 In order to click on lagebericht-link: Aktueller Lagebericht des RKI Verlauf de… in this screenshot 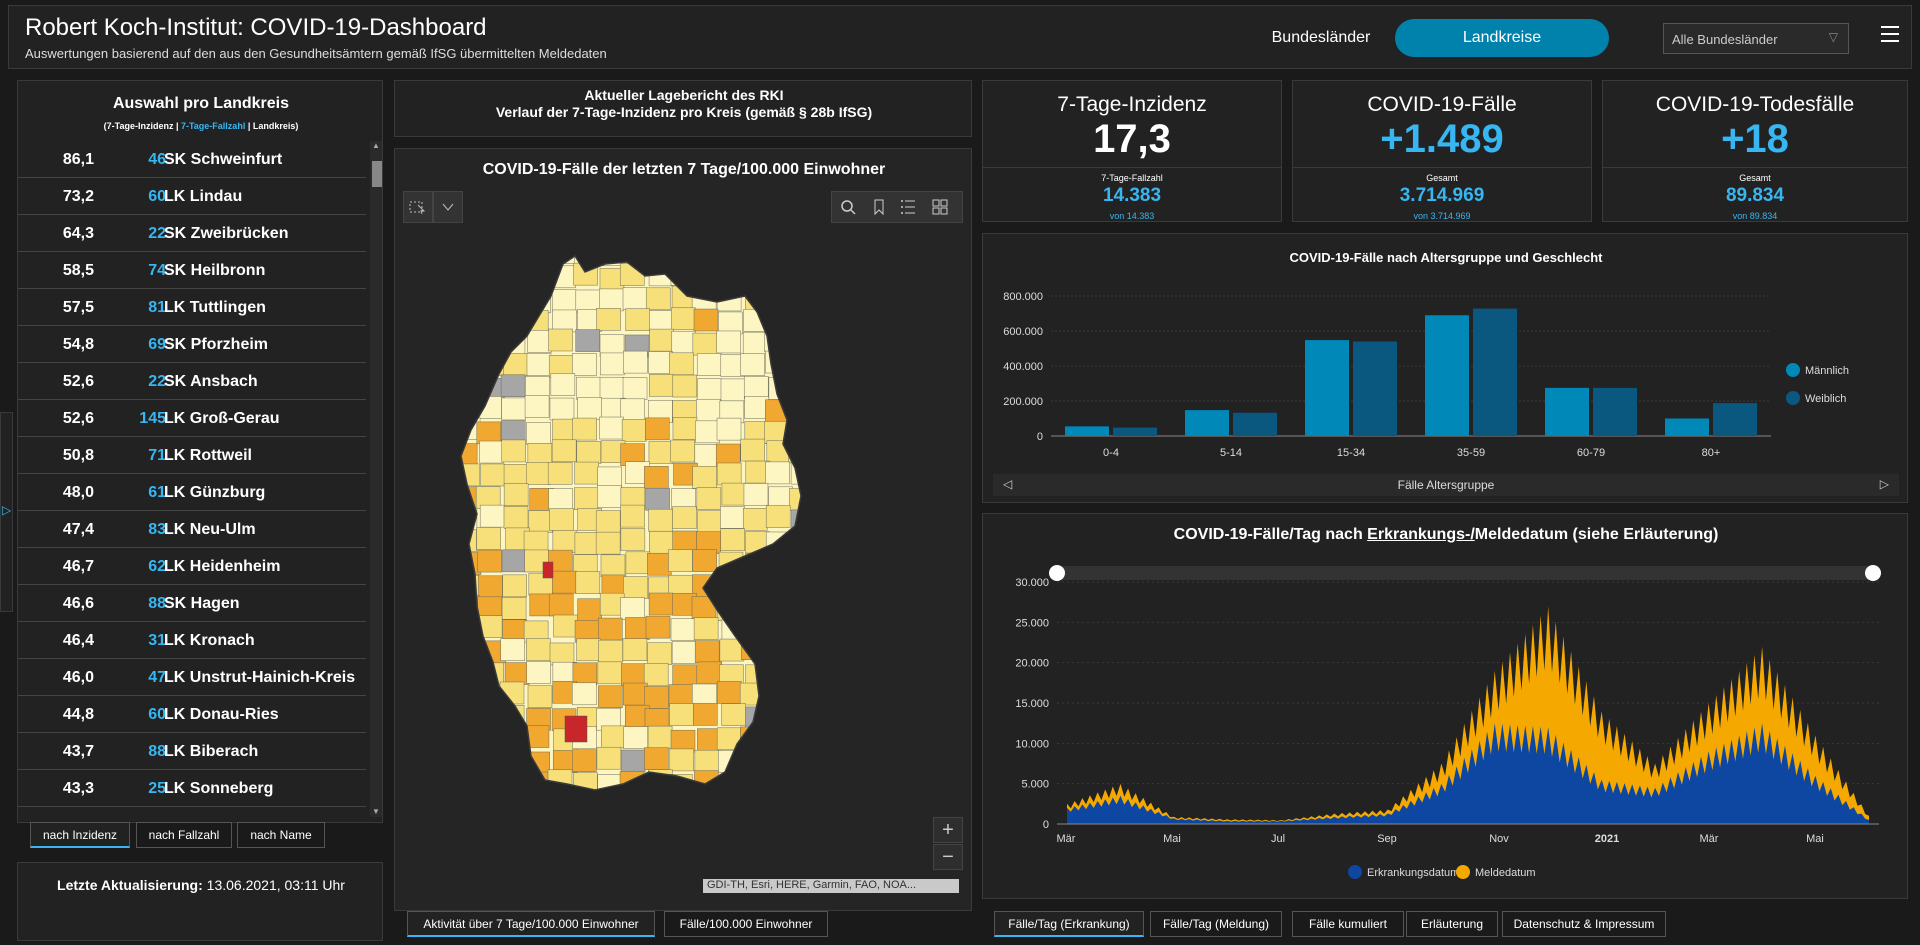, I will do `click(683, 108)`.